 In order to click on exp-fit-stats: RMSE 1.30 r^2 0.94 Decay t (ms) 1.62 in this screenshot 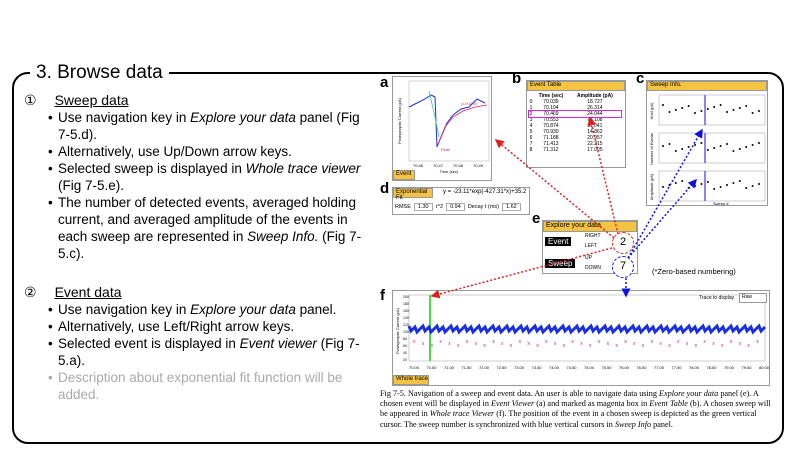, I will do `click(458, 207)`.